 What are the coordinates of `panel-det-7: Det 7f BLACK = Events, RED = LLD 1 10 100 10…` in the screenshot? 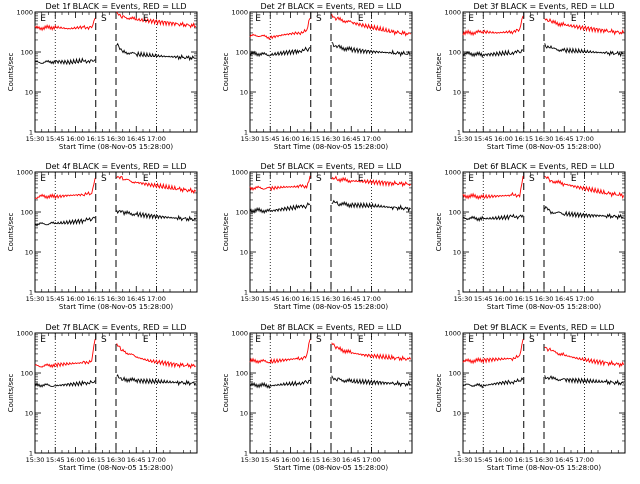 It's located at (102, 397).